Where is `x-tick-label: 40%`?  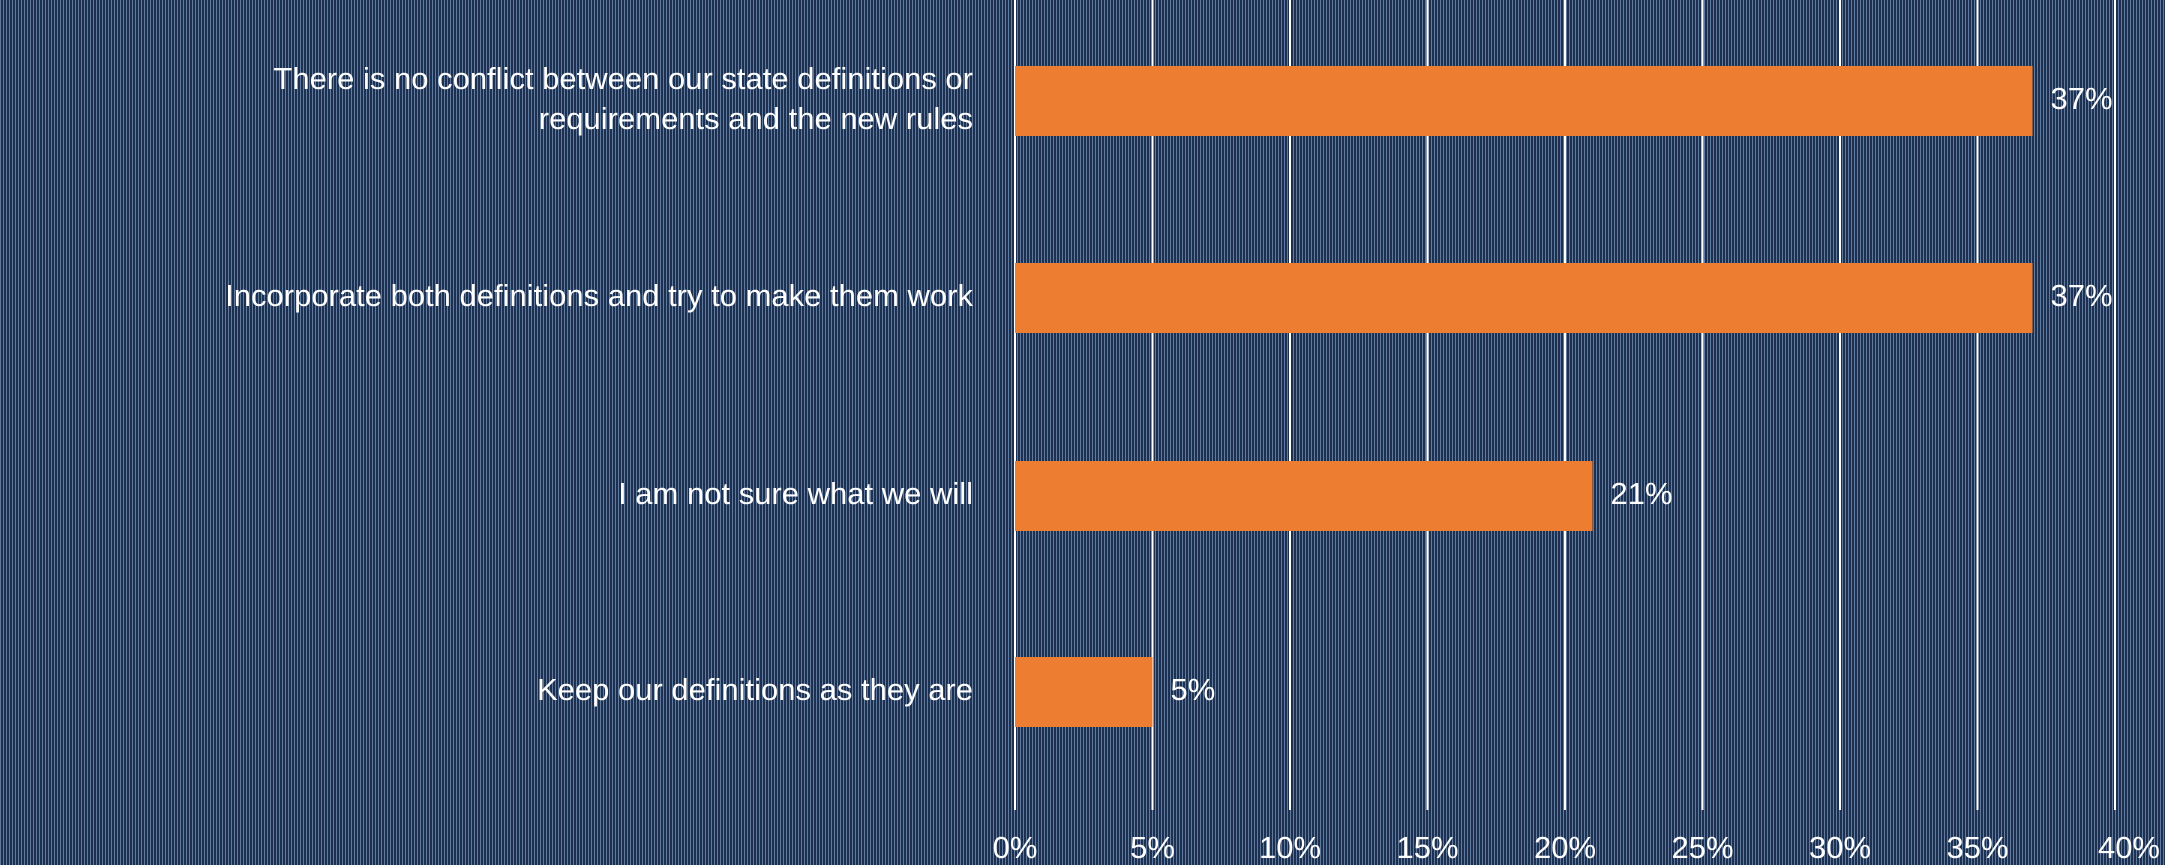
x-tick-label: 40% is located at coordinates (2129, 847).